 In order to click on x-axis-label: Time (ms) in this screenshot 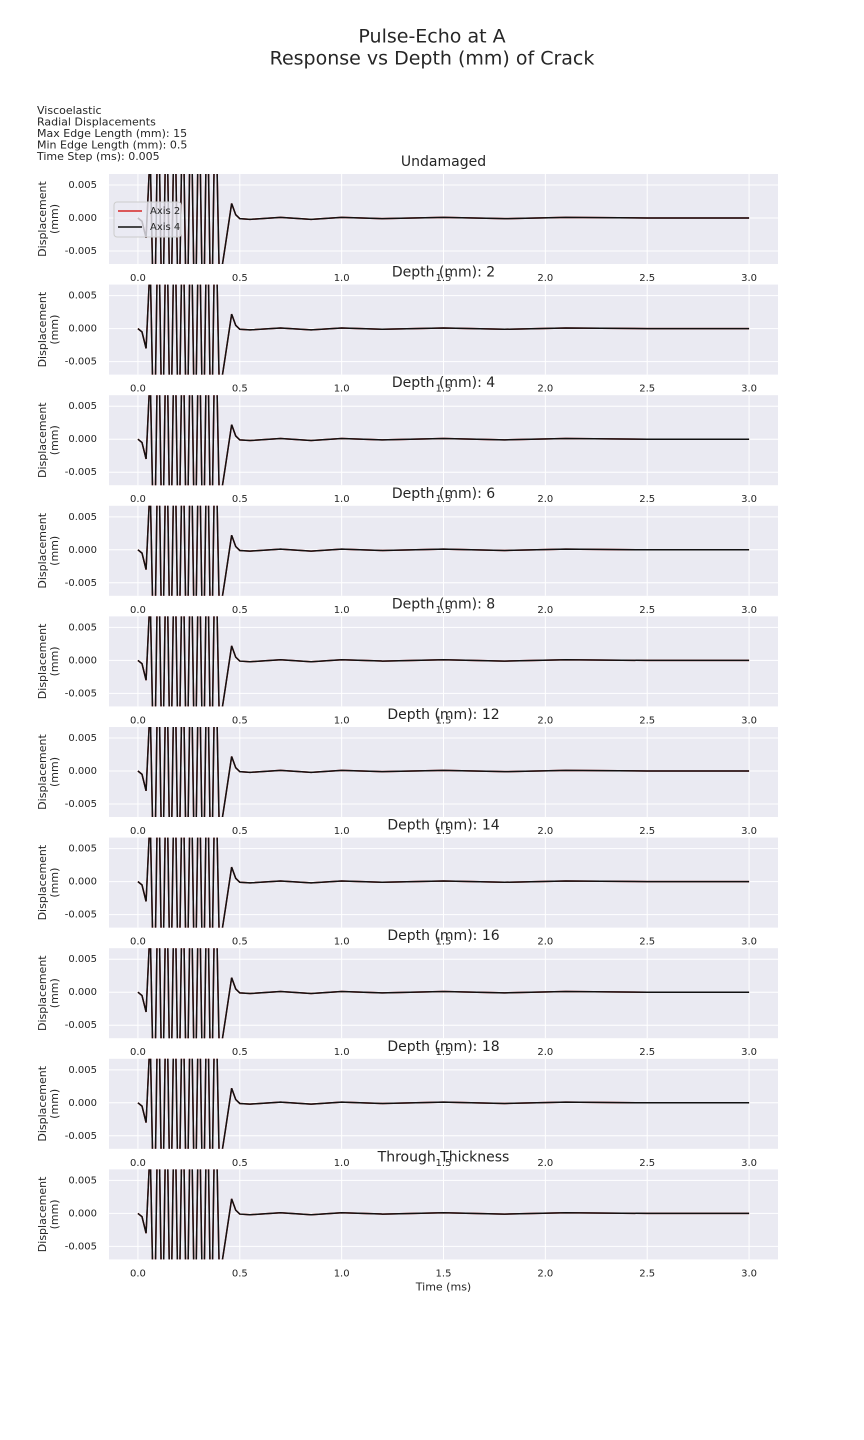, I will do `click(443, 1286)`.